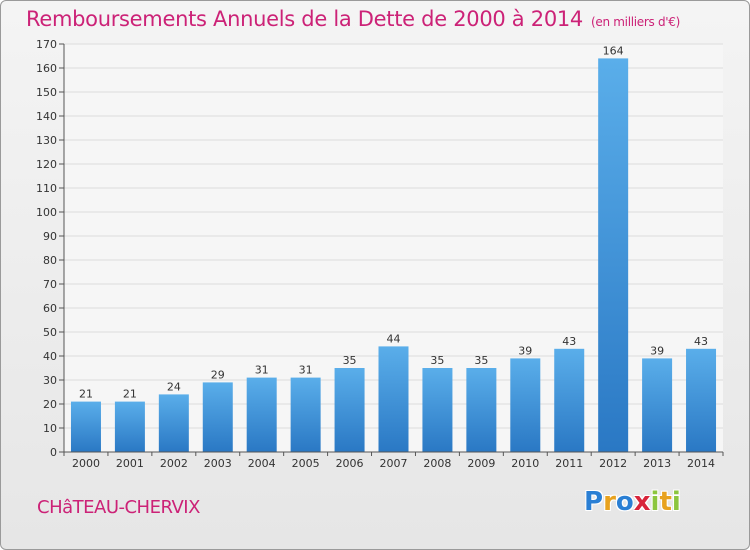 This screenshot has width=750, height=550. I want to click on value-label: 24, so click(174, 386).